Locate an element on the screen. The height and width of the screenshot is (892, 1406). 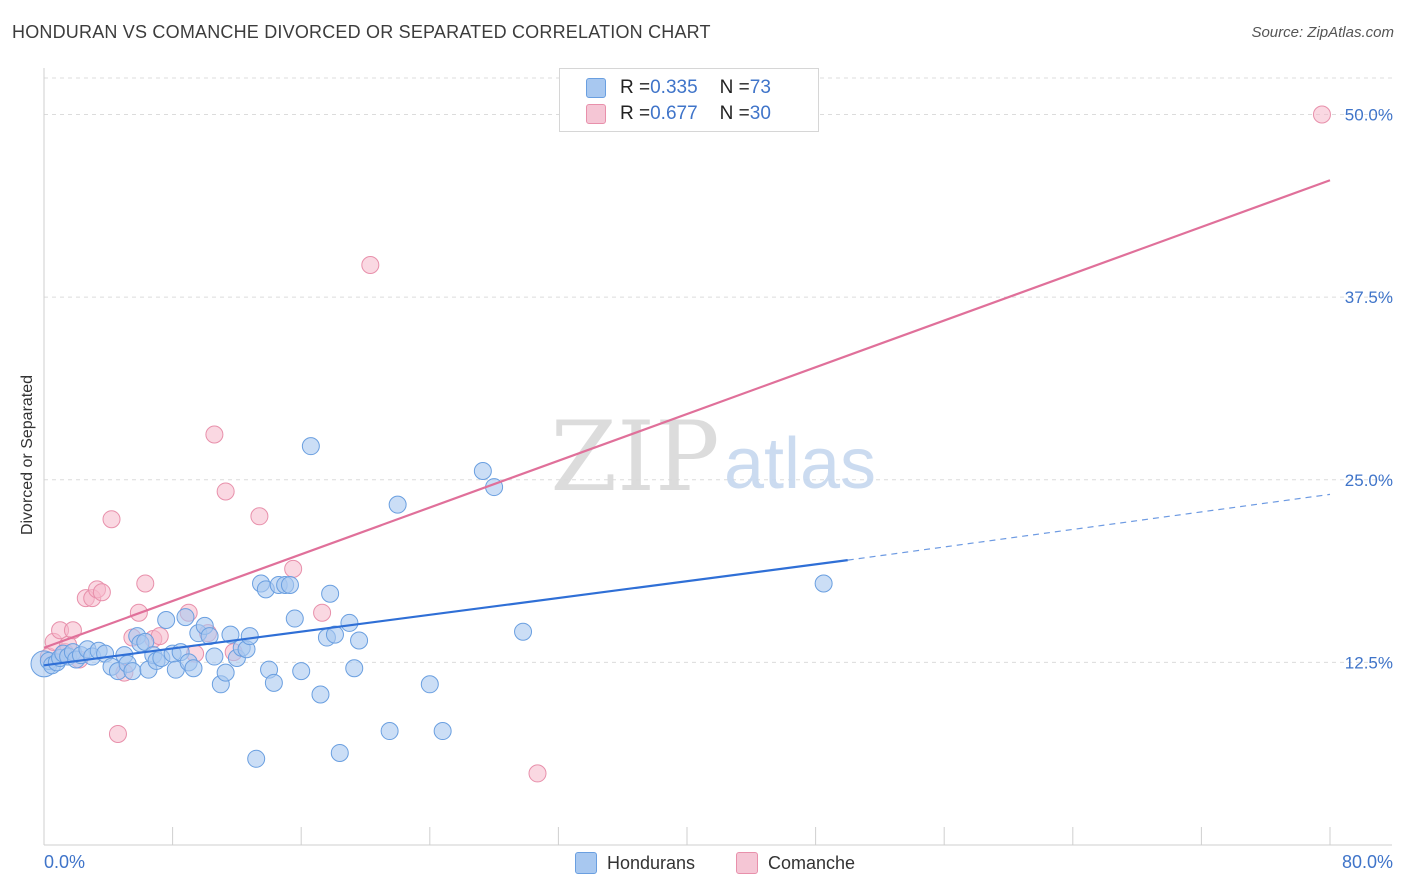
legend-swatch-blue is located at coordinates (596, 88).